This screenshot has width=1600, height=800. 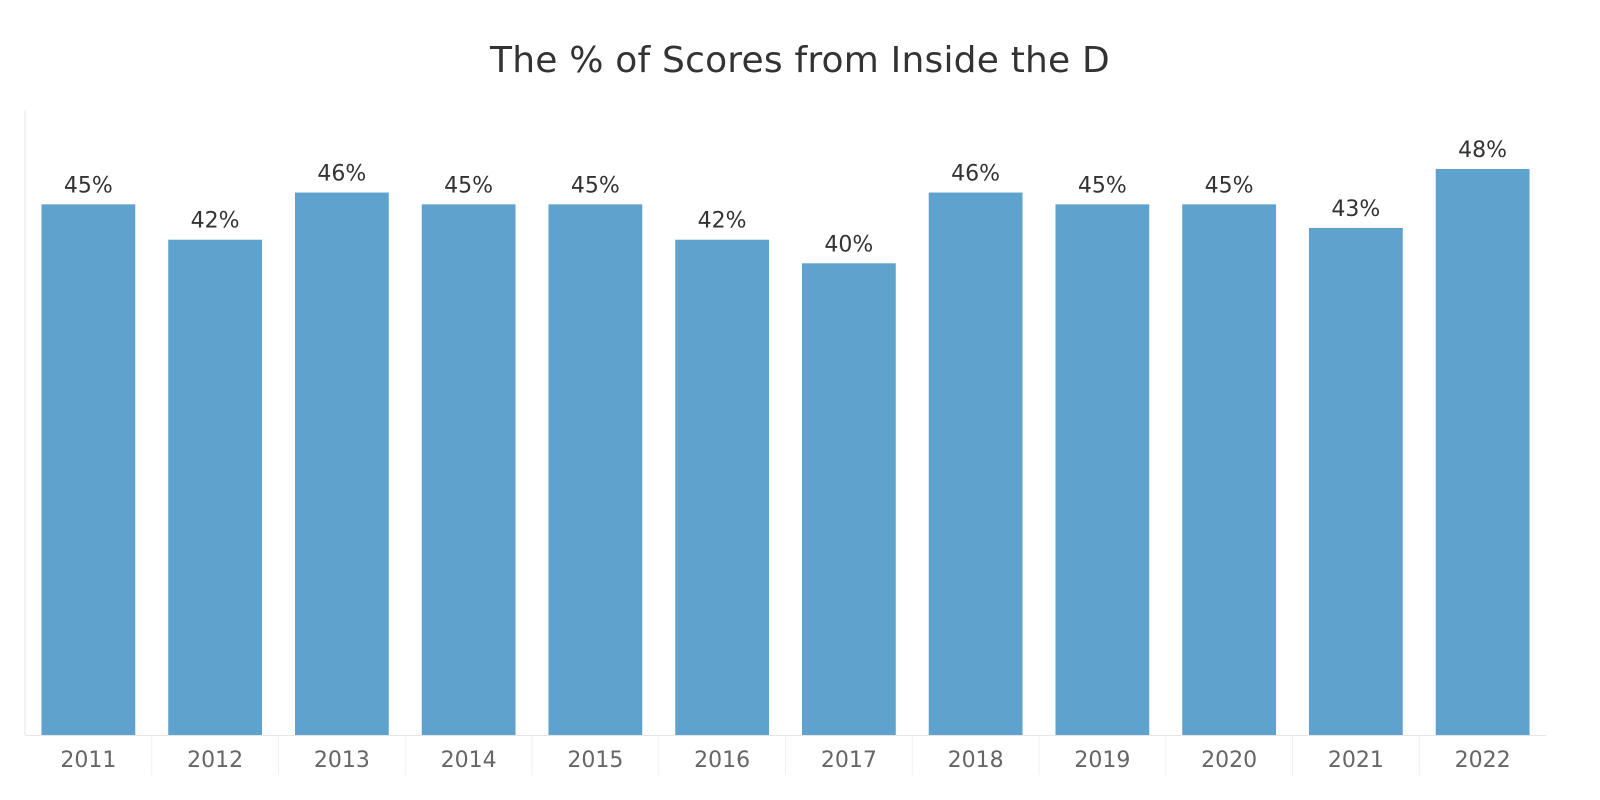 I want to click on value-label-2022: 48%, so click(x=1482, y=150).